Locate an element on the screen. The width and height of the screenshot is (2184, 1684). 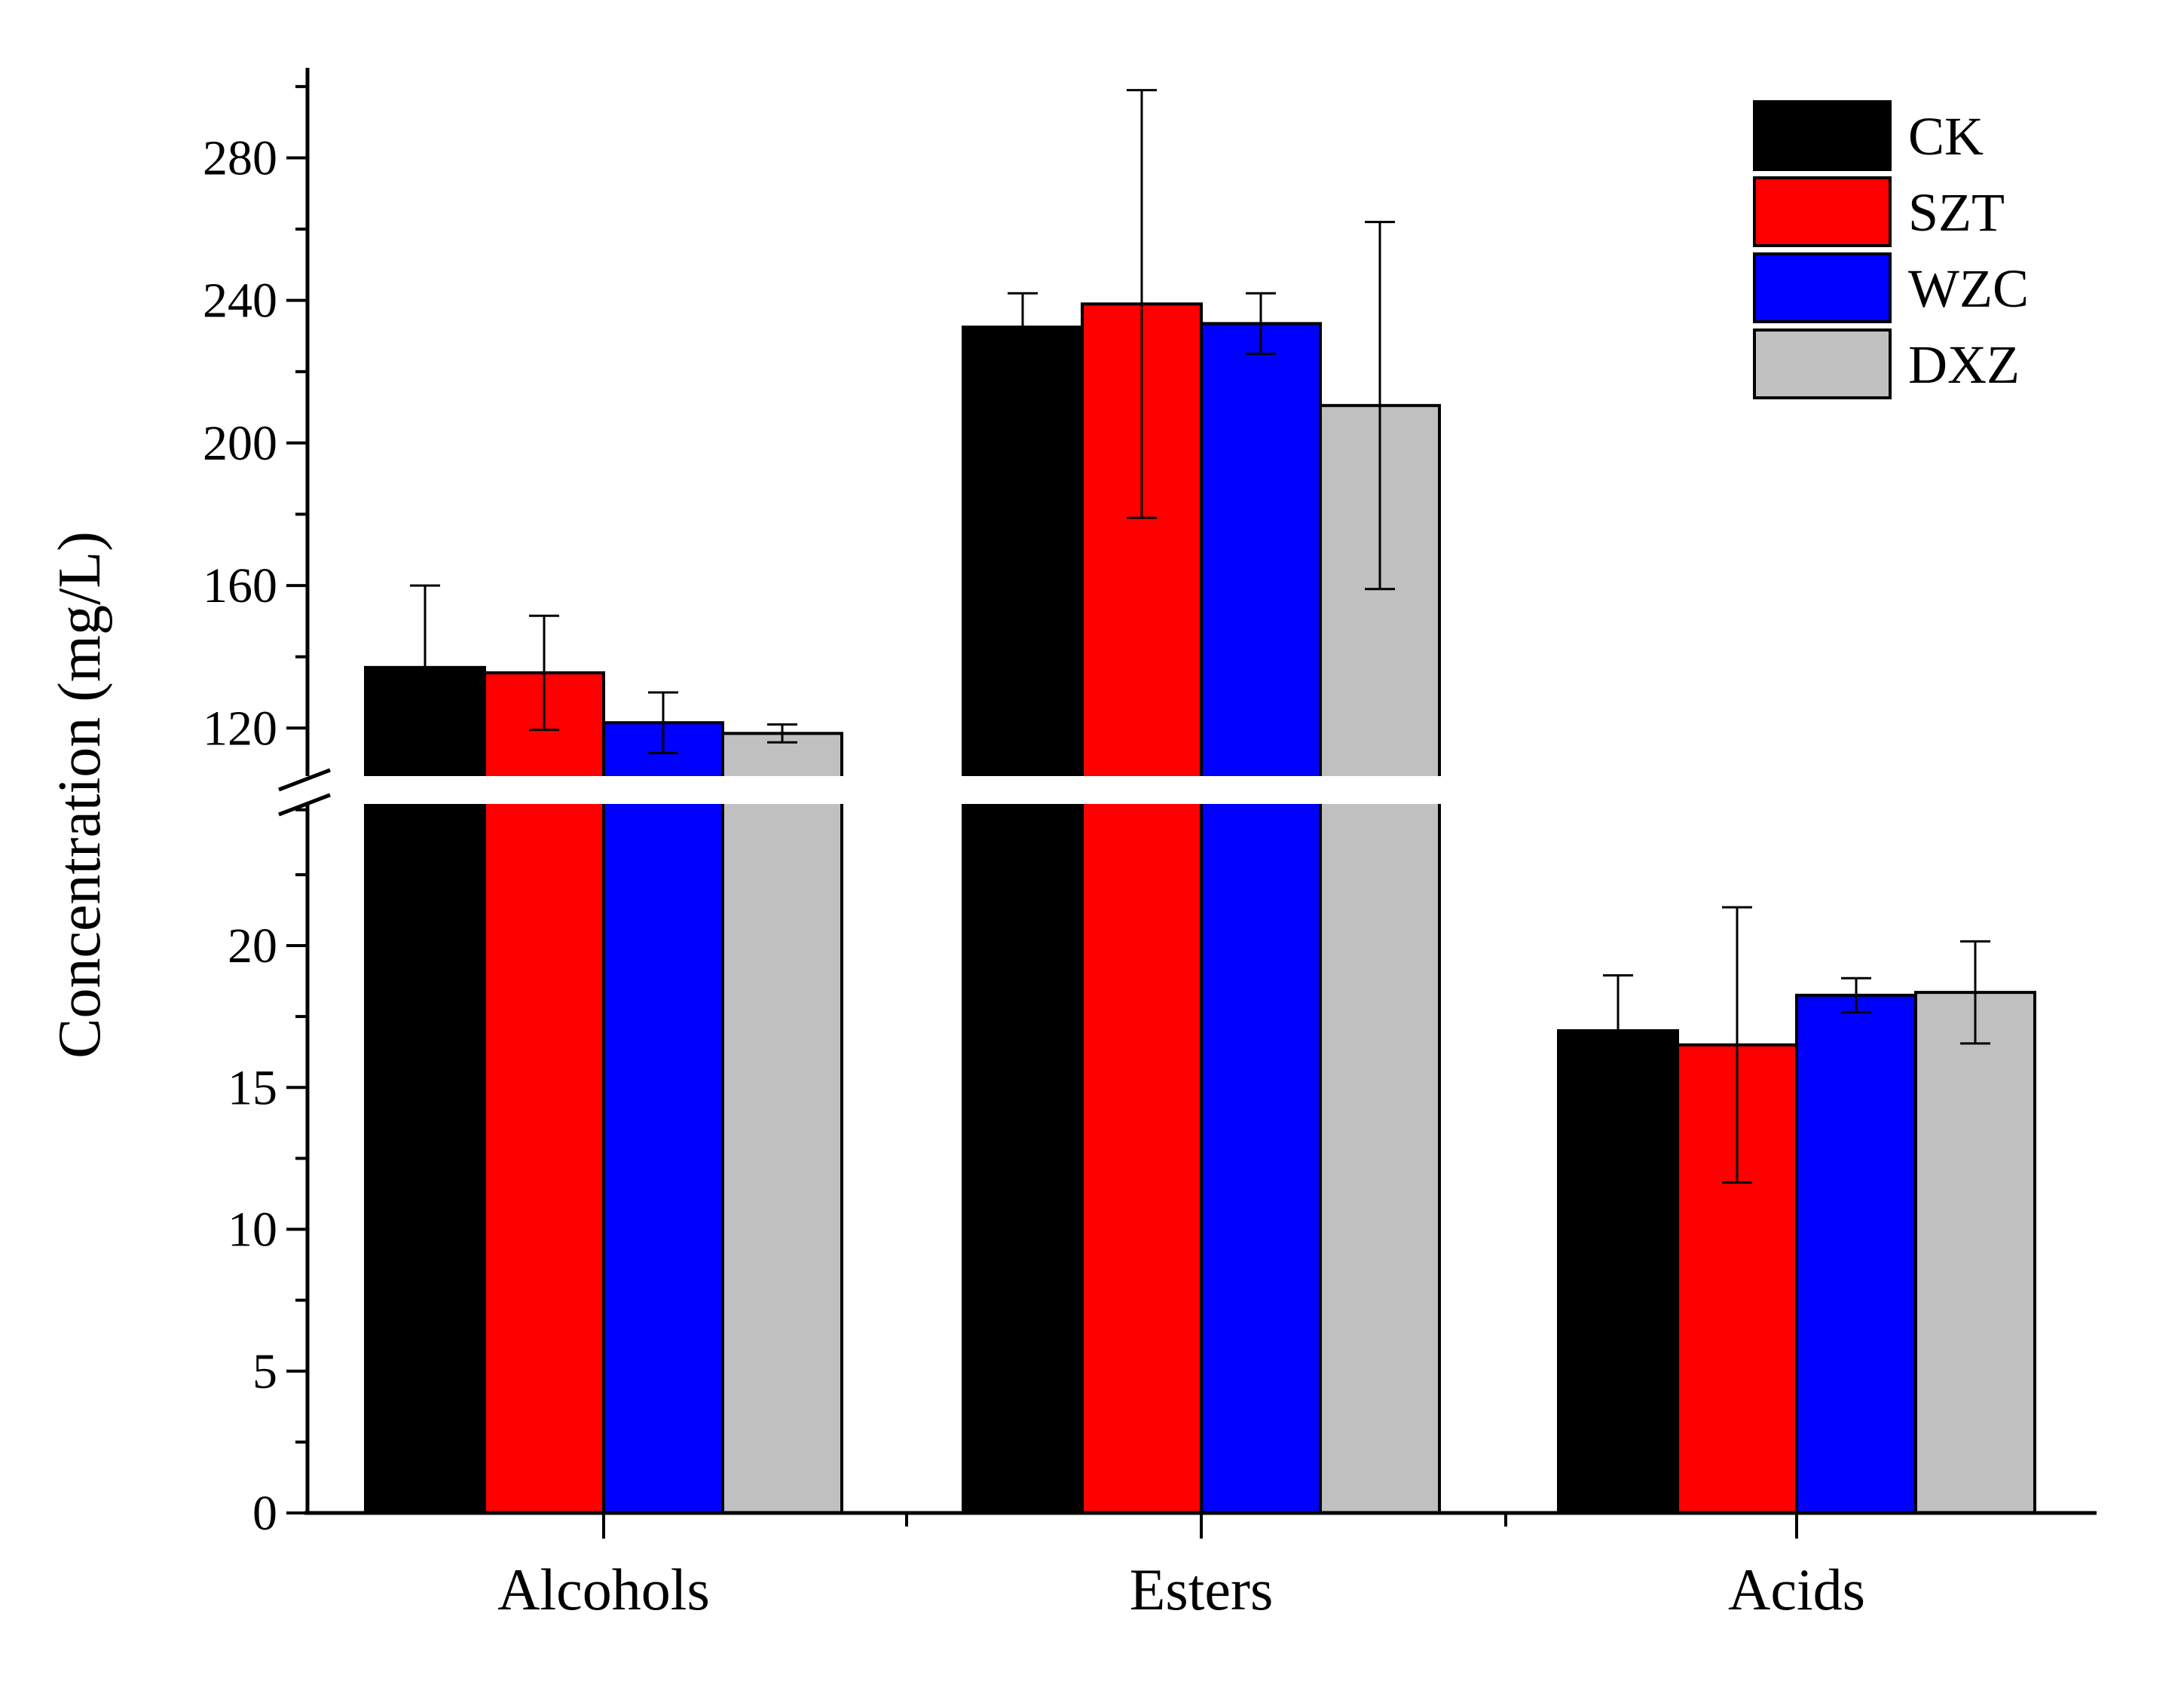
error-bar-wzc-esters is located at coordinates (1261, 324).